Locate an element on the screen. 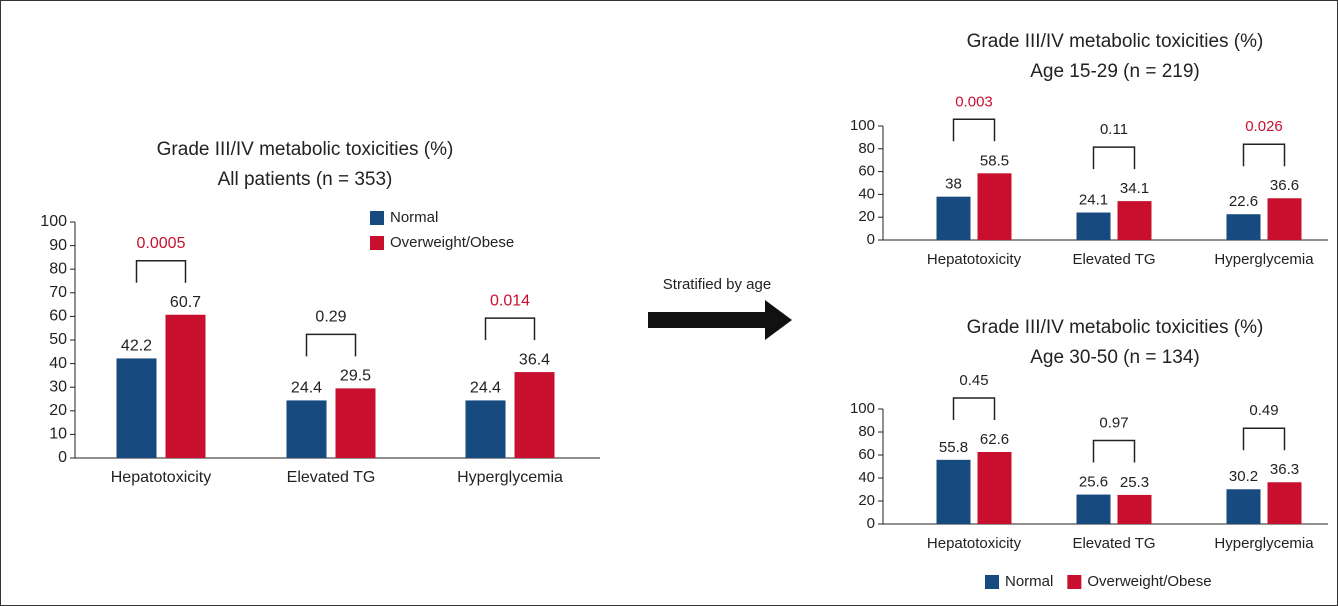 This screenshot has height=606, width=1338. value-label: 42.2 is located at coordinates (136, 346).